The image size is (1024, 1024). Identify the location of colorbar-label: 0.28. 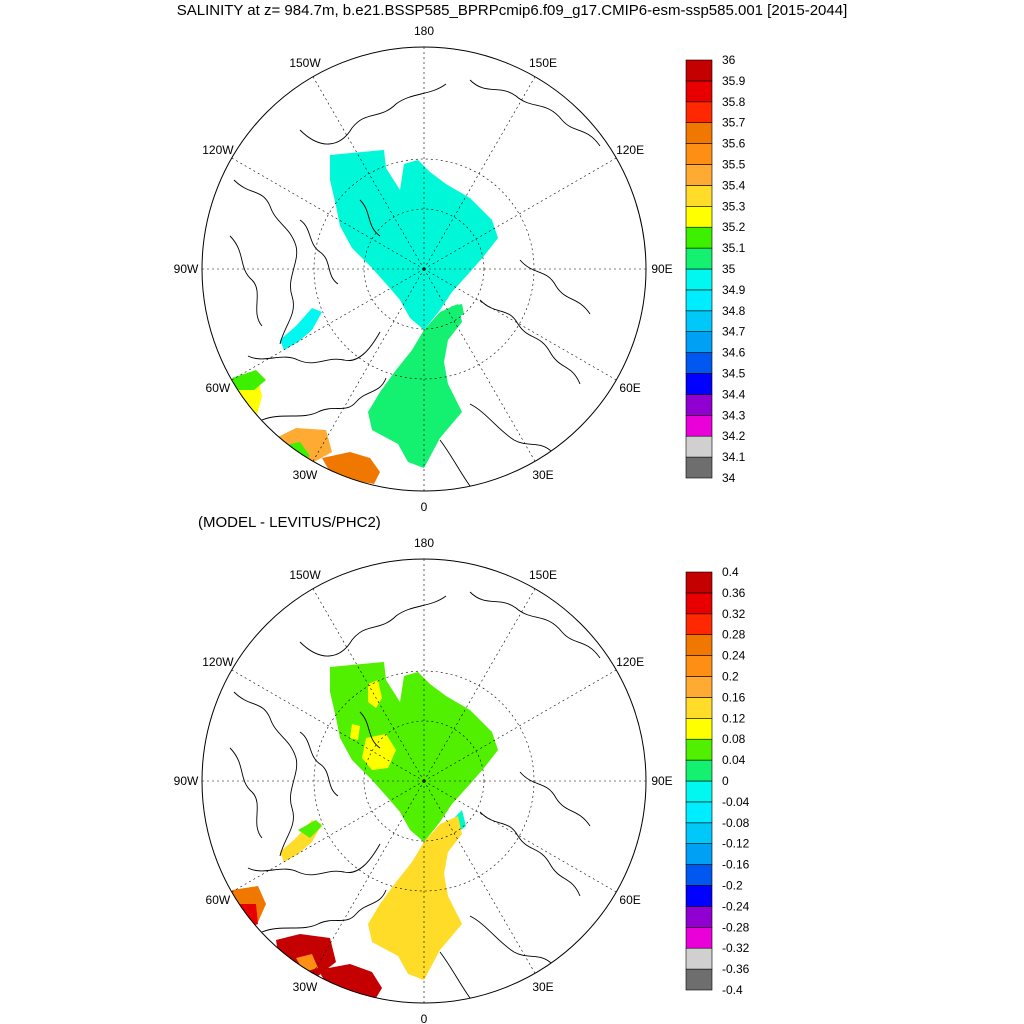
(734, 635).